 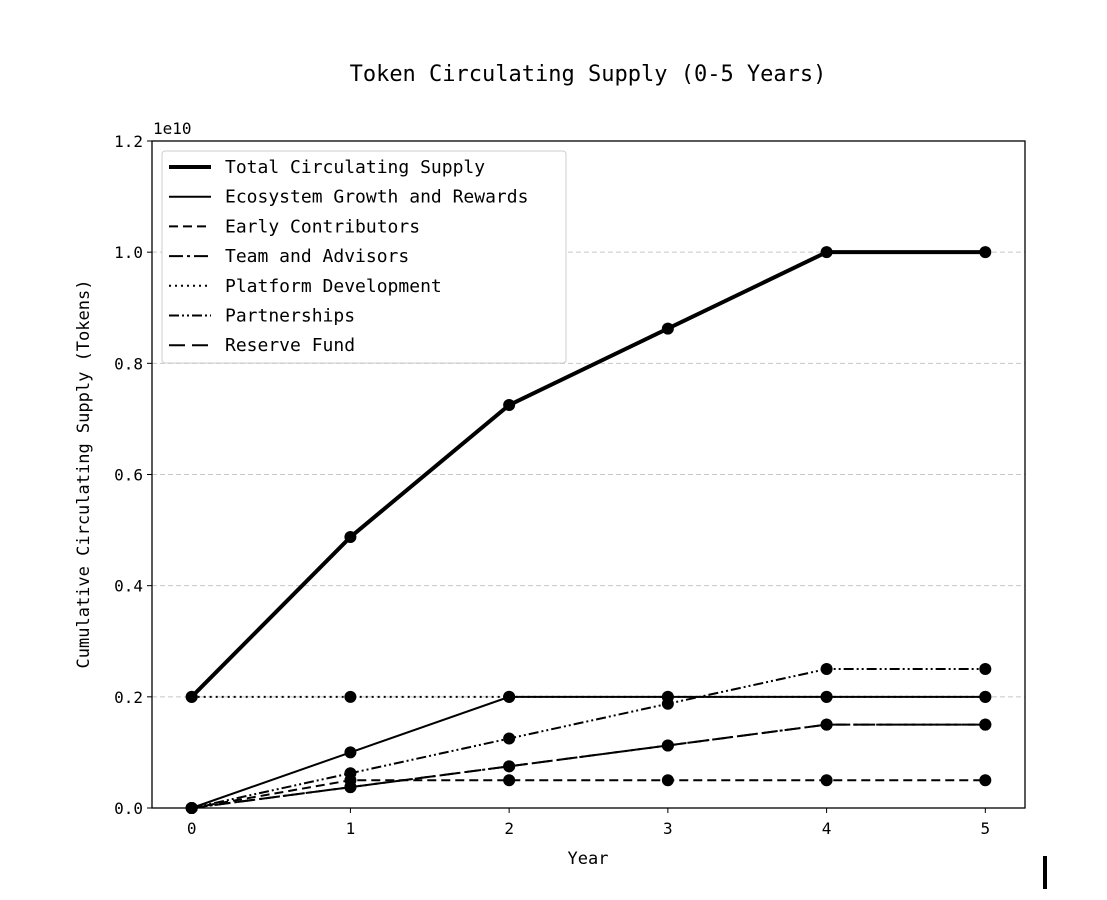 What do you see at coordinates (128, 697) in the screenshot?
I see `y-tick-label: 0.2` at bounding box center [128, 697].